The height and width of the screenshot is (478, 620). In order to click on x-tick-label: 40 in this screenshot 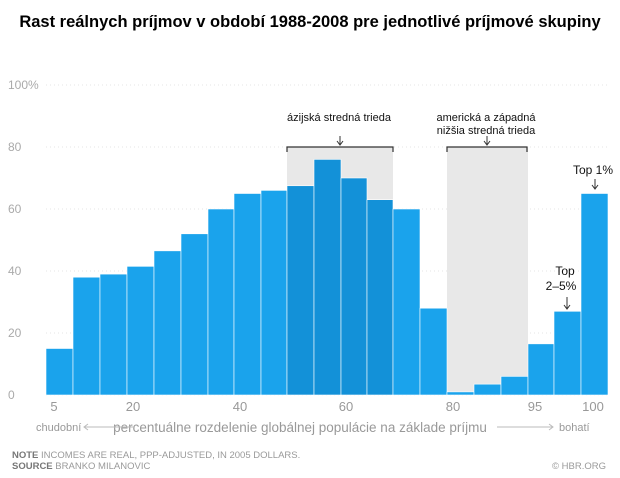, I will do `click(240, 406)`.